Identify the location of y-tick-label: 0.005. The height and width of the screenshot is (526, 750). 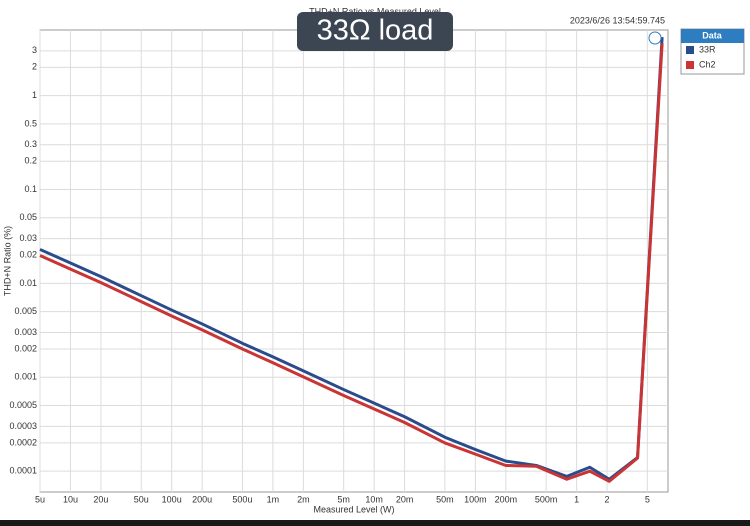
(25, 311).